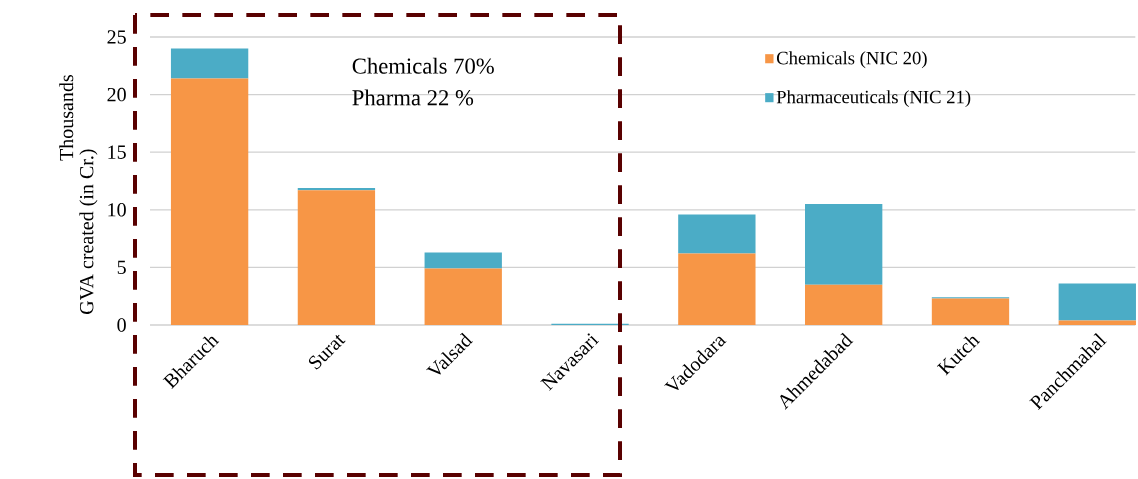  Describe the element at coordinates (851, 60) in the screenshot. I see `legend-label: Chemicals (NIC 20)` at that location.